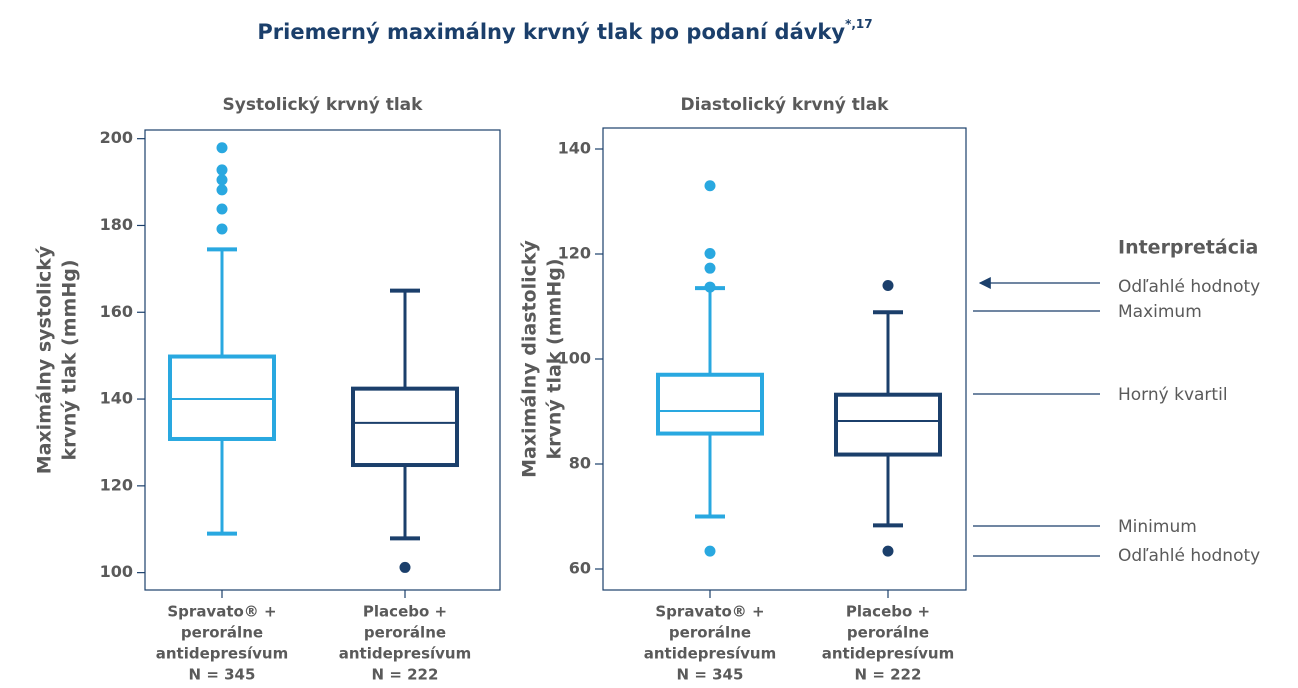  What do you see at coordinates (1160, 312) in the screenshot?
I see `interp-label: Maximum` at bounding box center [1160, 312].